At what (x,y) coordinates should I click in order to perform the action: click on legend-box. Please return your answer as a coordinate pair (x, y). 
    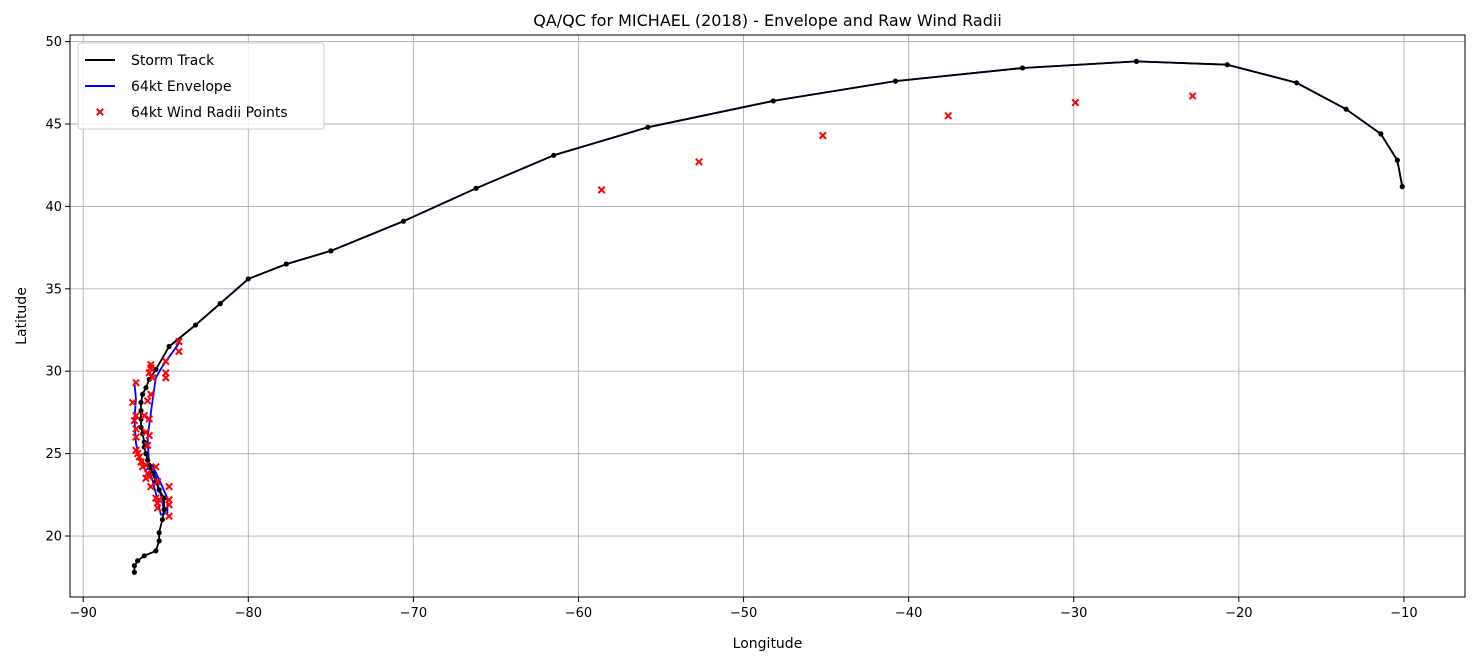
    Looking at the image, I should click on (201, 86).